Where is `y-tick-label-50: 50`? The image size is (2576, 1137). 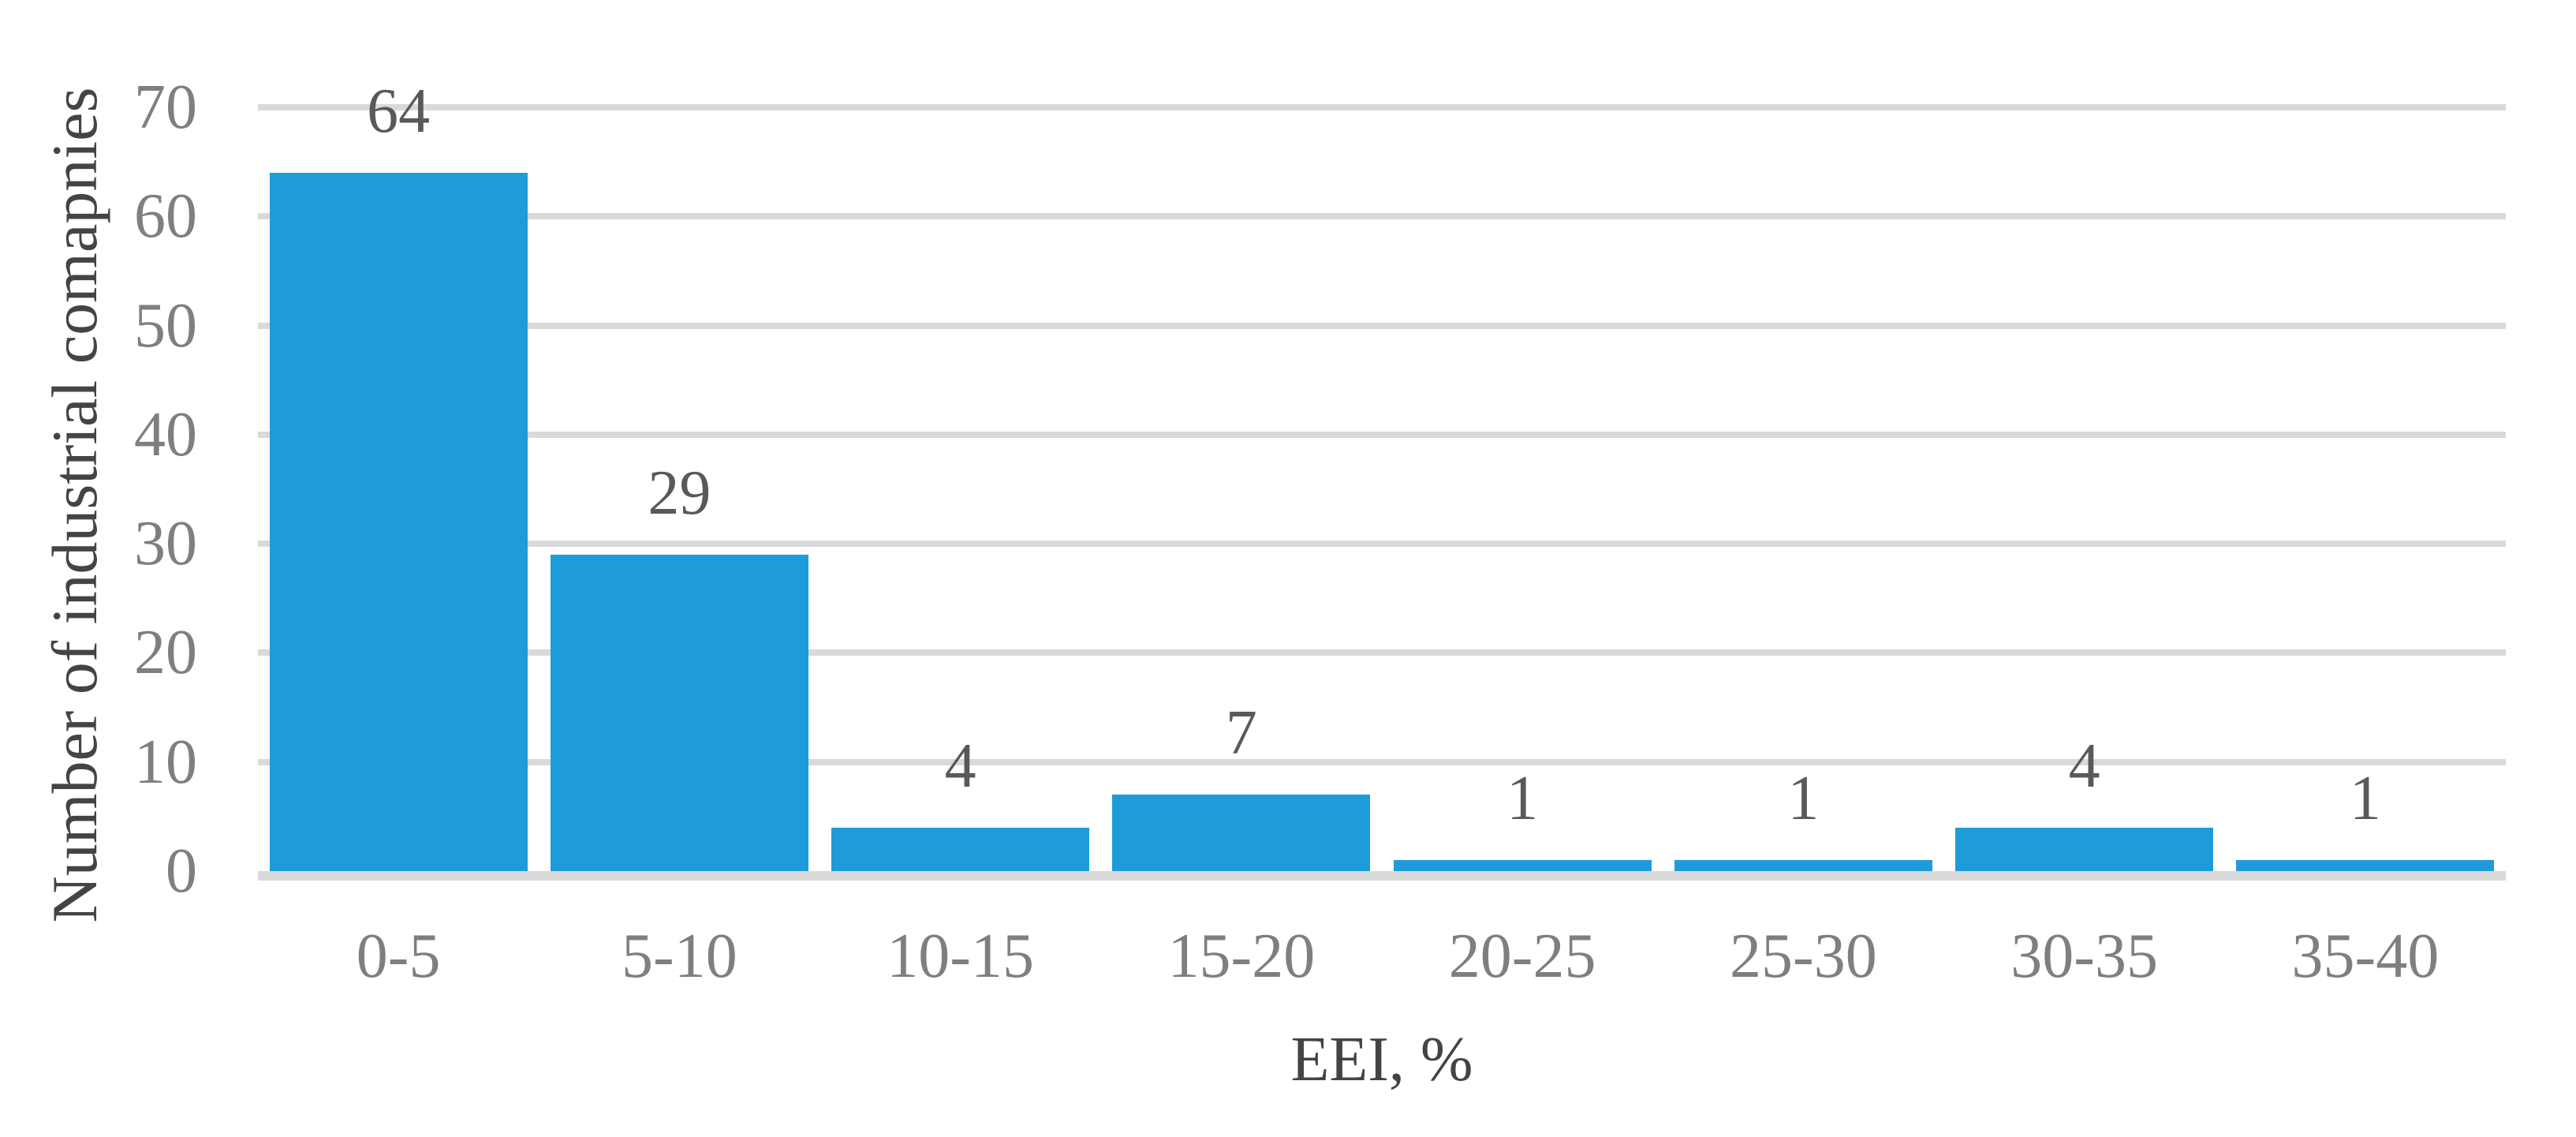 y-tick-label-50: 50 is located at coordinates (165, 325).